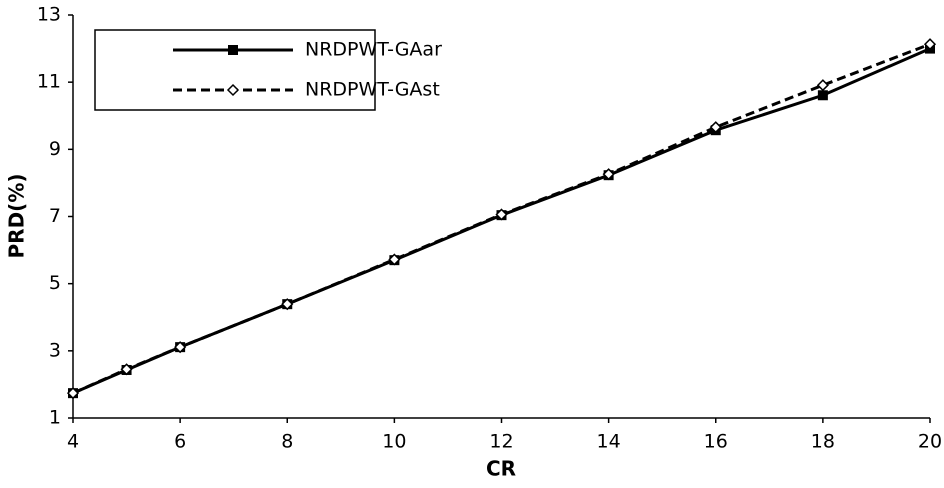 This screenshot has height=488, width=944. What do you see at coordinates (501, 442) in the screenshot?
I see `x-tick-label: 12` at bounding box center [501, 442].